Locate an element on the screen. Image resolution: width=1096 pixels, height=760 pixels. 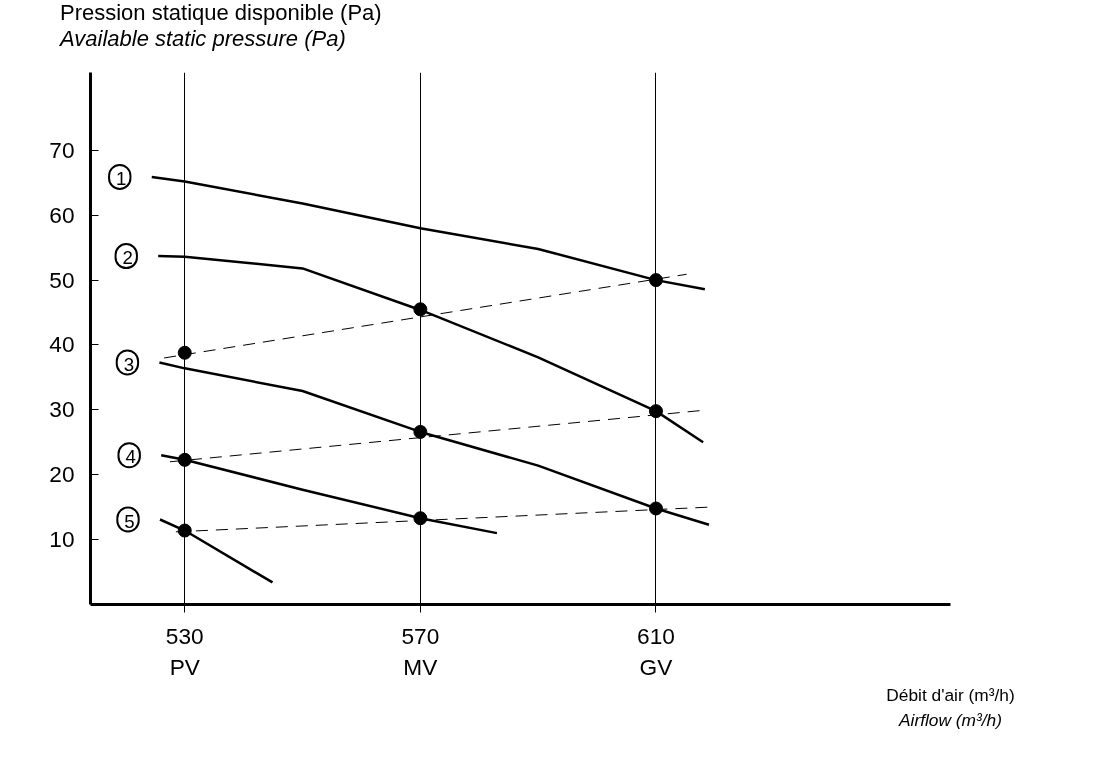
x-axis-title: Débit d'air (m³/h) Airflow (m³/h) is located at coordinates (950, 707).